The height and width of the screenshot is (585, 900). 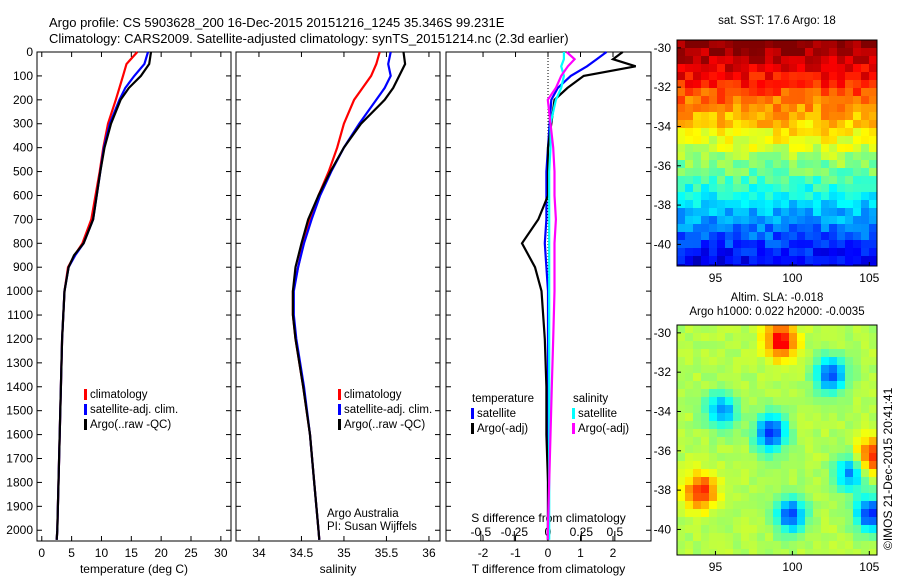 What do you see at coordinates (663, 244) in the screenshot?
I see `map-y-tick-label: -40` at bounding box center [663, 244].